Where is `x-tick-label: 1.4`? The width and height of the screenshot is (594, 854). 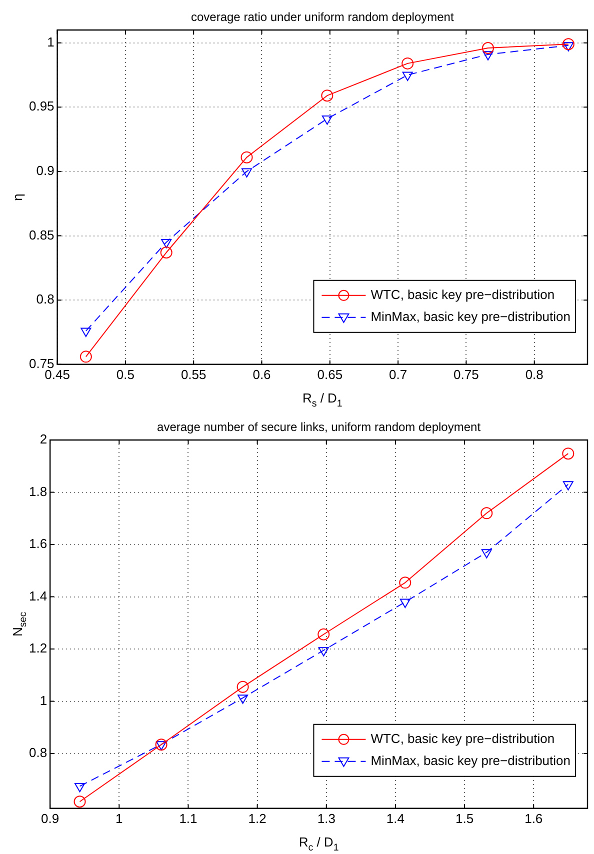
x-tick-label: 1.4 is located at coordinates (395, 818).